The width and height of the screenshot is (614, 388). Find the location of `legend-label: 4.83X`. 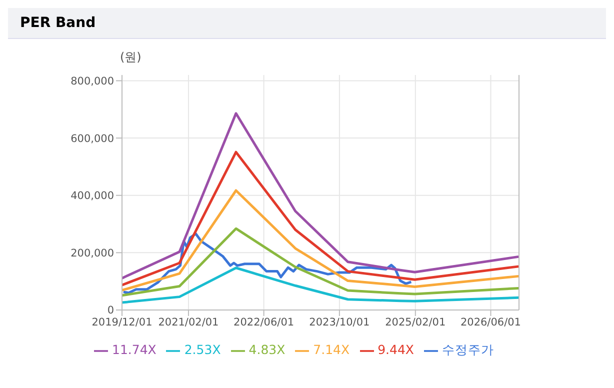

legend-label: 4.83X is located at coordinates (267, 349).